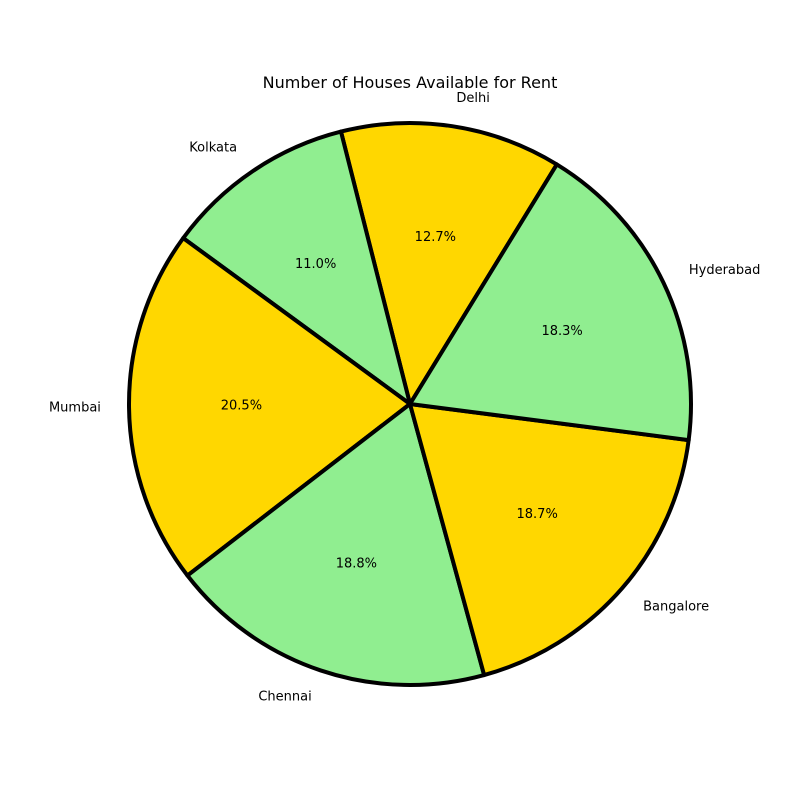 The height and width of the screenshot is (800, 800). I want to click on percent-label-hyderabad: 18.3%, so click(561, 331).